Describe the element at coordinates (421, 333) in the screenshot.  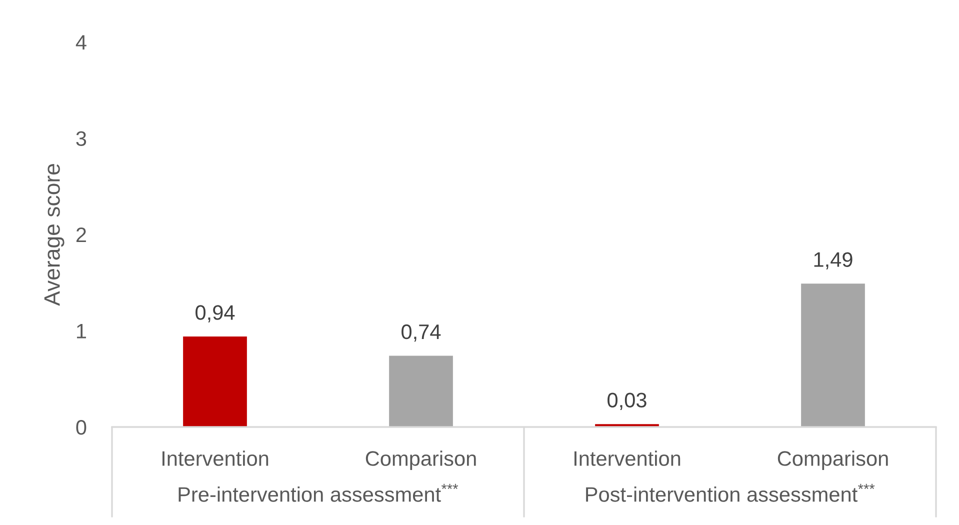
I see `data-label: 0,74` at that location.